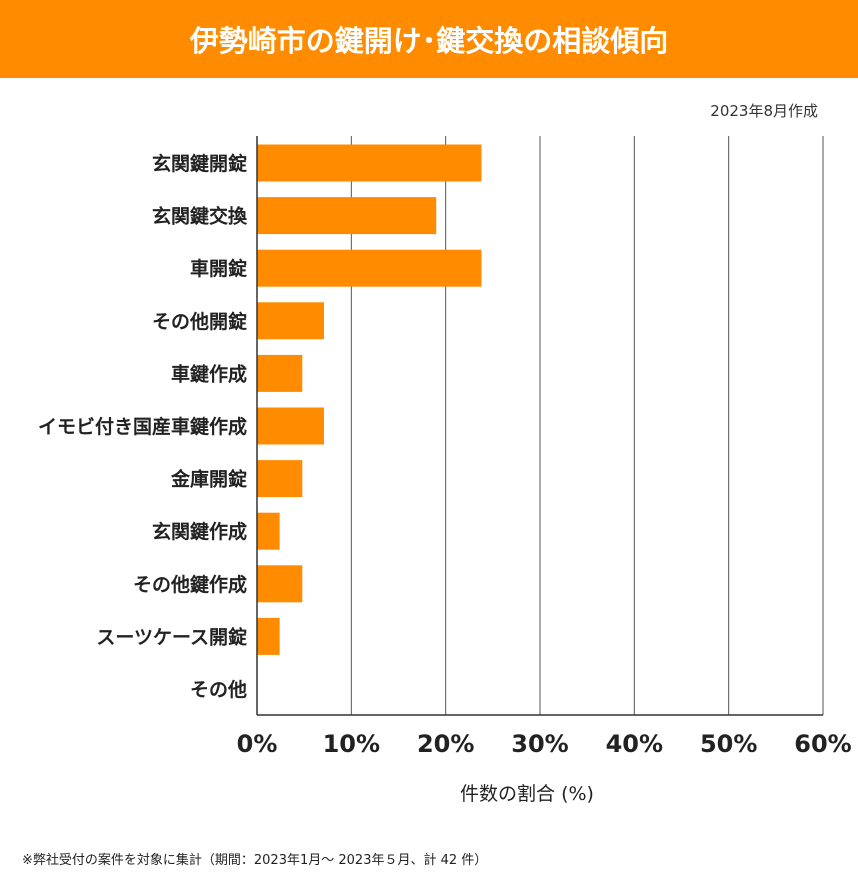  I want to click on category-label: 車開錠, so click(218, 268).